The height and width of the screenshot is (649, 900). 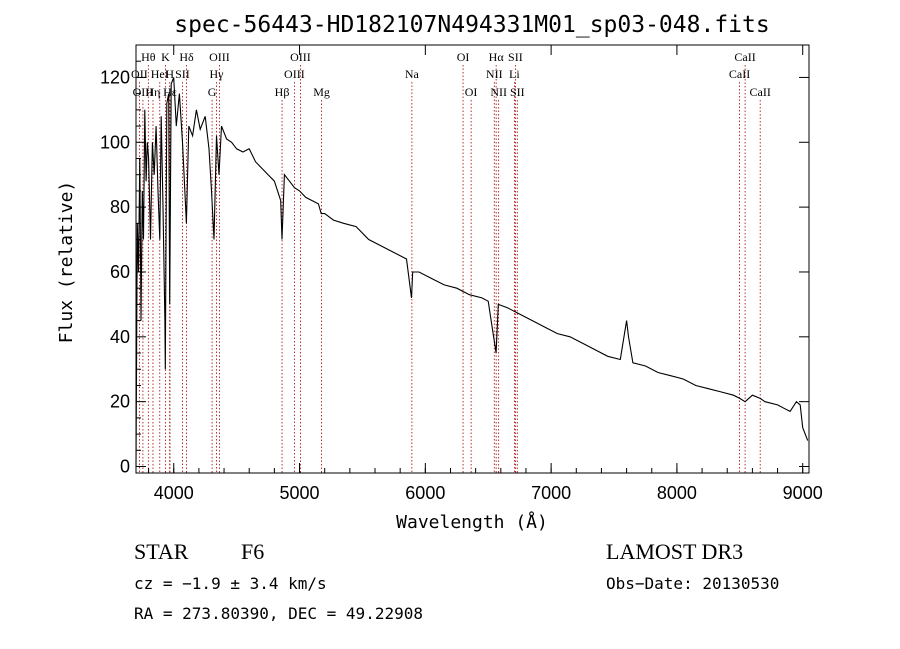 I want to click on marker-label-1: OIII, so click(x=143, y=92).